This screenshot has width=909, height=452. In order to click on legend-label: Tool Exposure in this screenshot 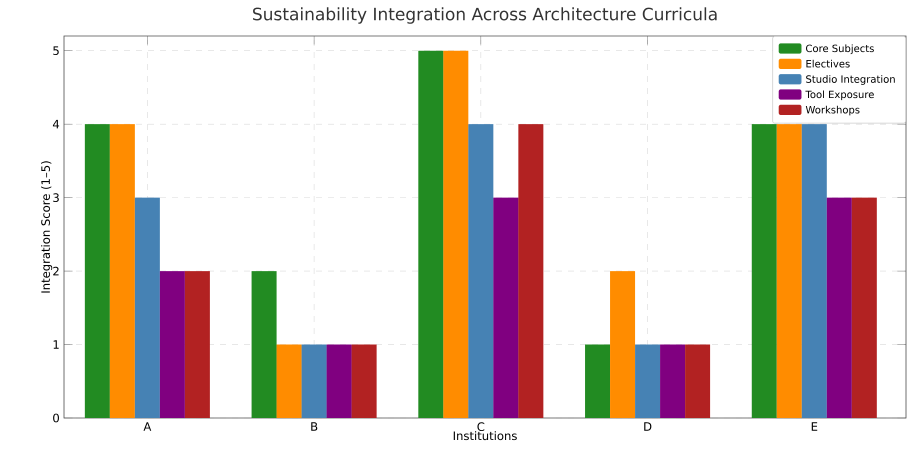, I will do `click(839, 95)`.